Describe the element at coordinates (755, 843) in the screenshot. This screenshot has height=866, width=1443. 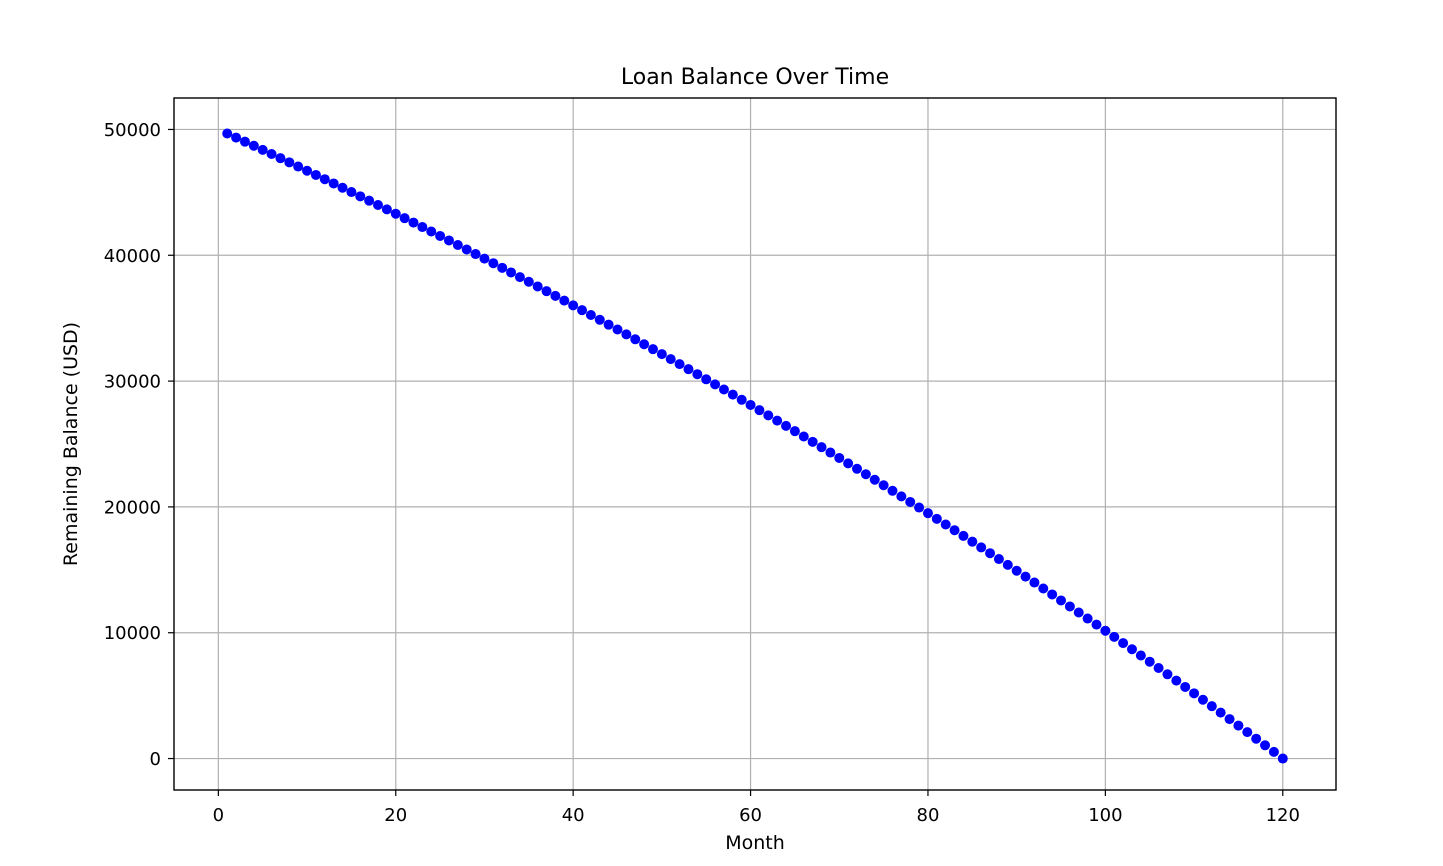
I see `x-axis-label: Month` at that location.